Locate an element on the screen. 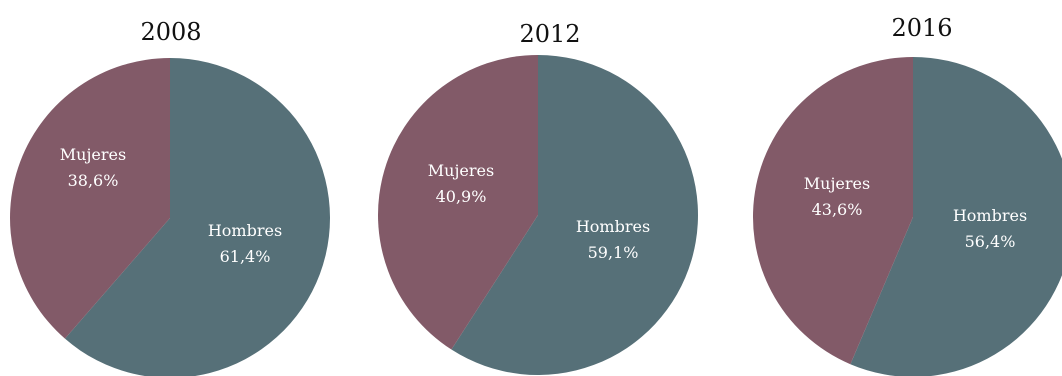 This screenshot has height=376, width=1062. chart-title-2016: 2016 is located at coordinates (921, 28).